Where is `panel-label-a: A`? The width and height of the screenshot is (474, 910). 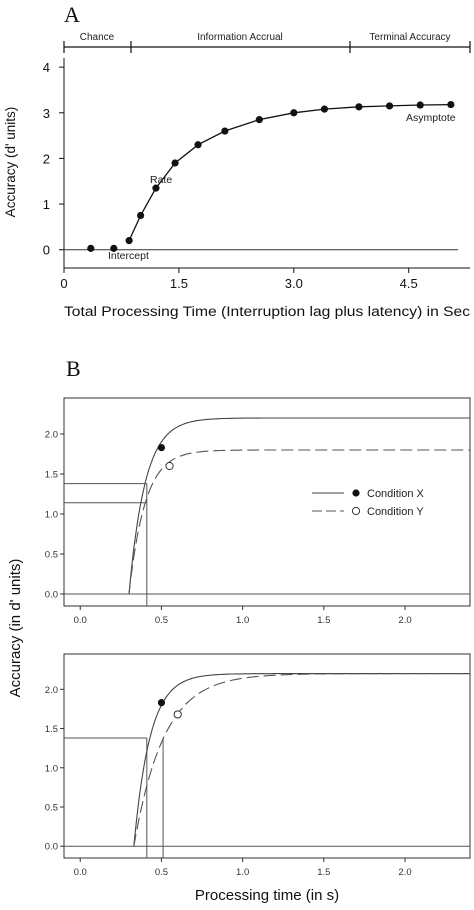 panel-label-a: A is located at coordinates (72, 14).